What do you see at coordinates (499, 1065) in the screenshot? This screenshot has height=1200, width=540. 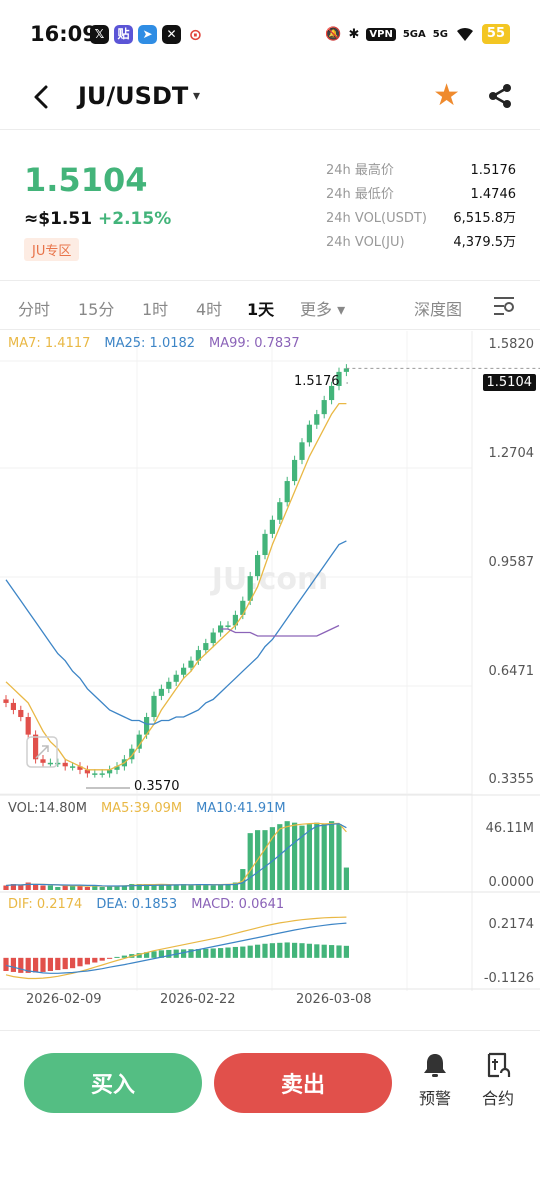 I see `contract-icon` at bounding box center [499, 1065].